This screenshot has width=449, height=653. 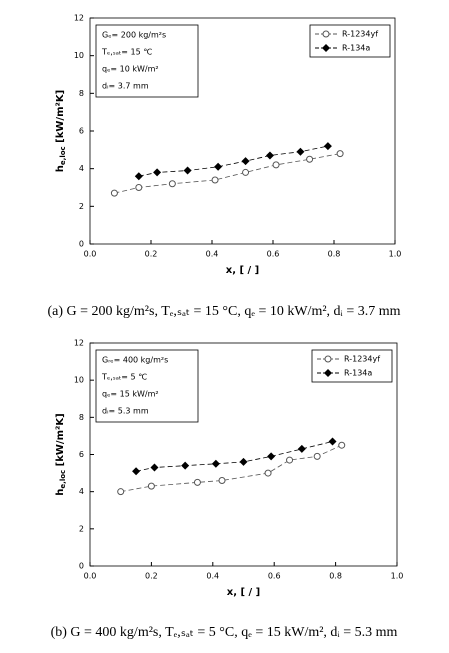 I want to click on annotation: qₑ= 15 kW/m², so click(x=130, y=394).